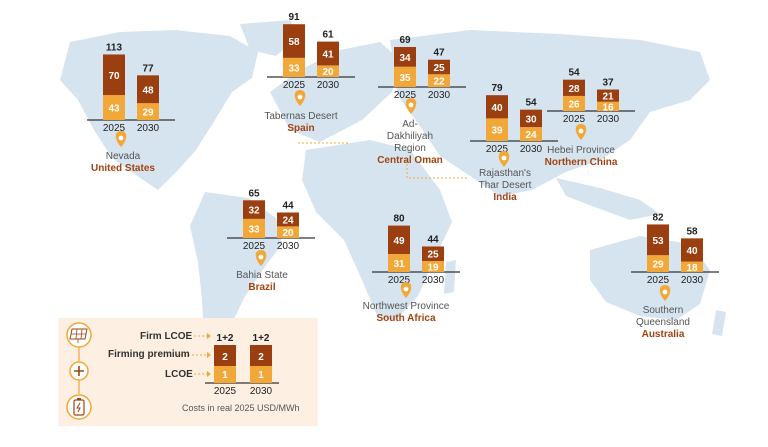 The height and width of the screenshot is (447, 768). What do you see at coordinates (608, 83) in the screenshot?
I see `data-label-total: 37` at bounding box center [608, 83].